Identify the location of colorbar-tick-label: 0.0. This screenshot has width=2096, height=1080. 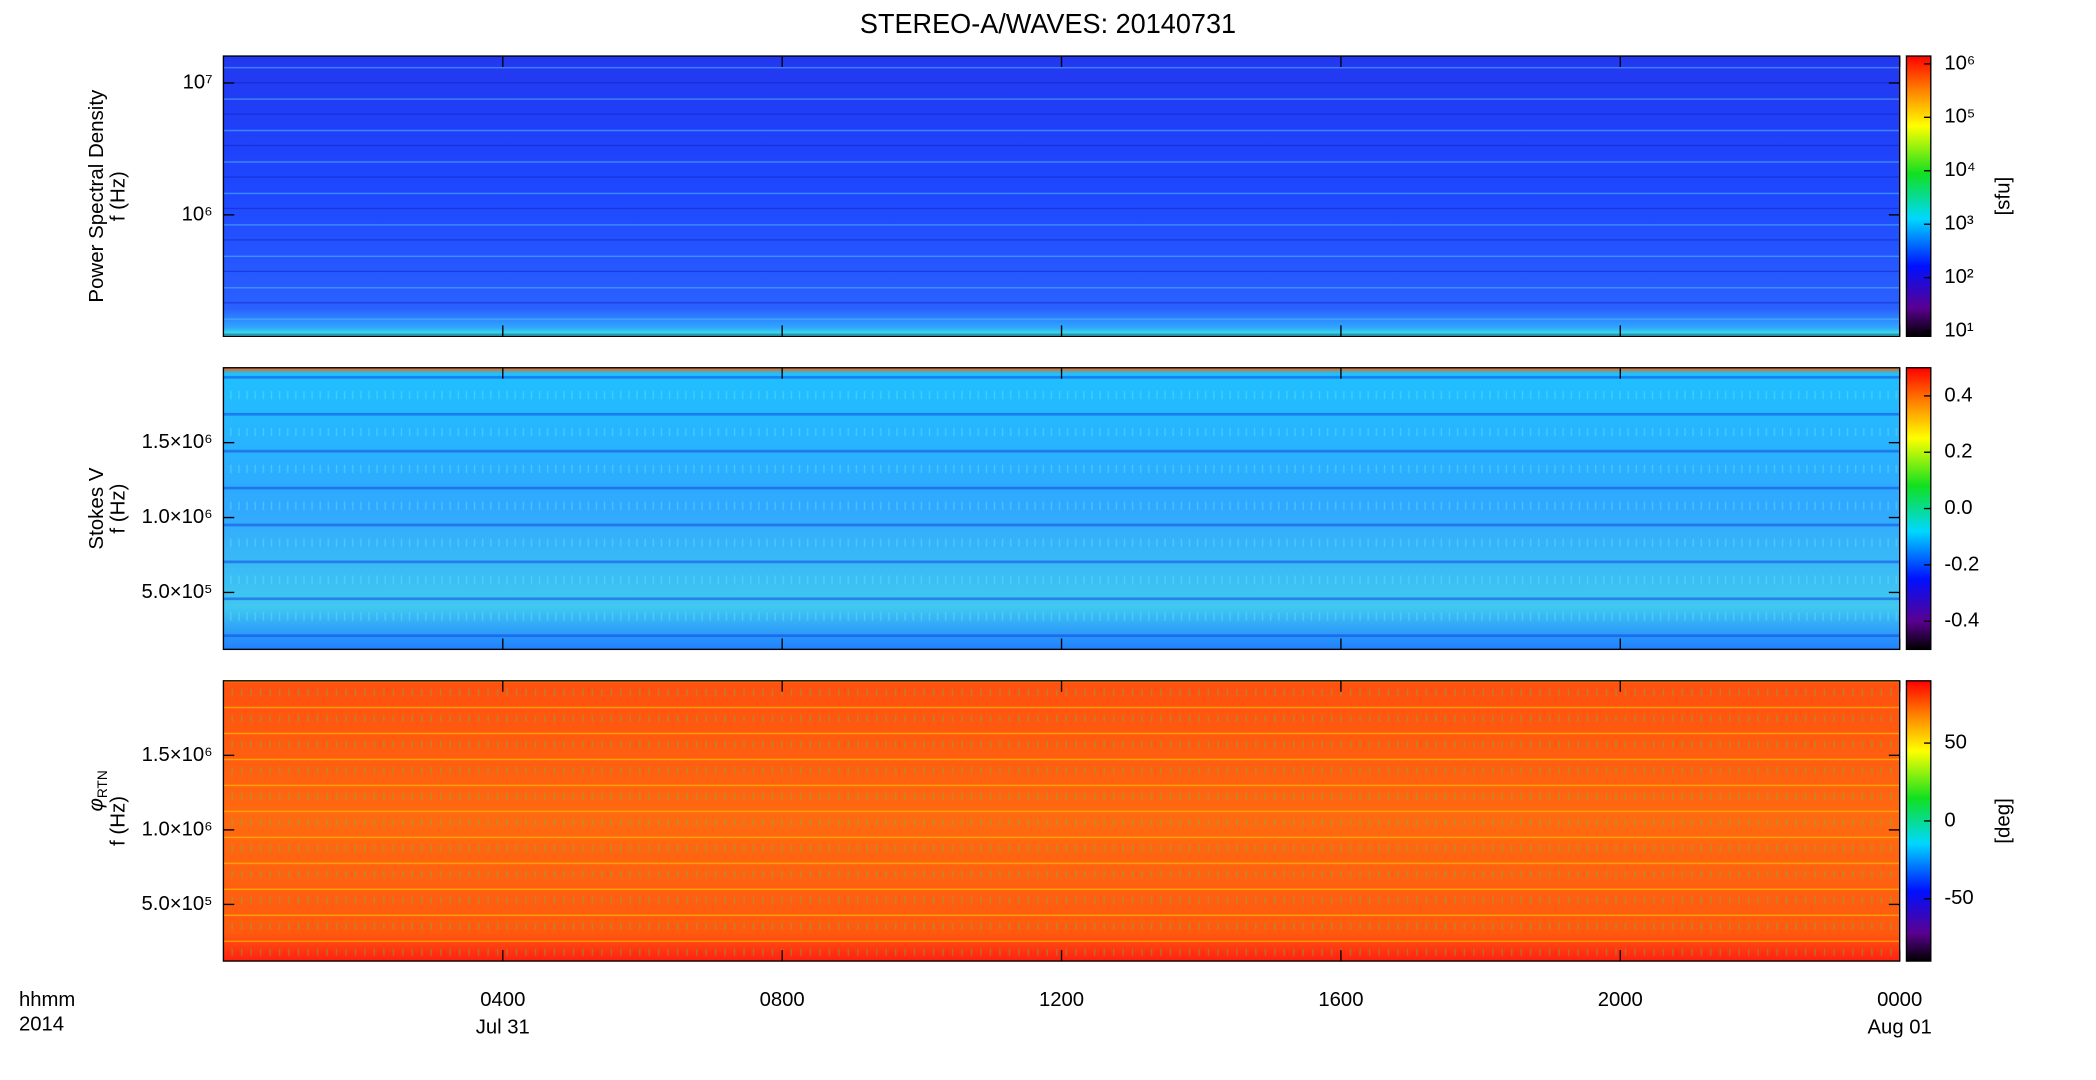
(1958, 508).